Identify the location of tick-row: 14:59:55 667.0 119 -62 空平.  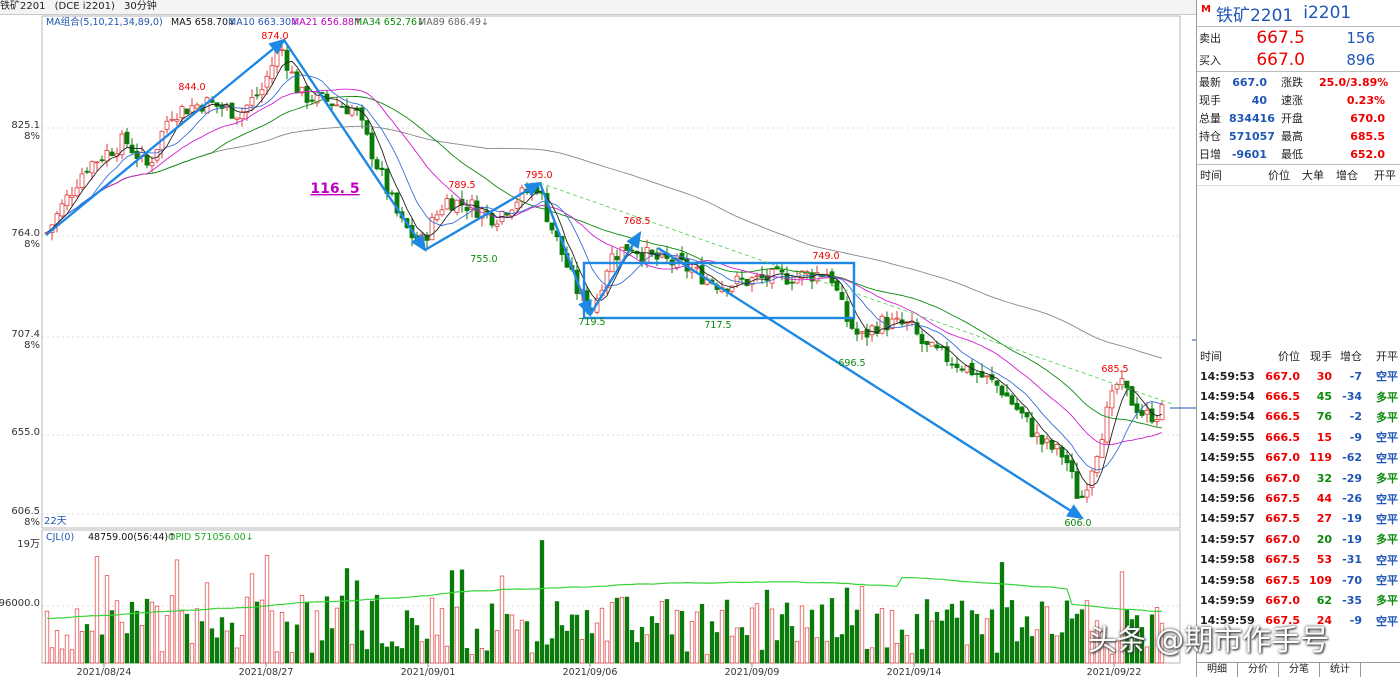
(1298, 458).